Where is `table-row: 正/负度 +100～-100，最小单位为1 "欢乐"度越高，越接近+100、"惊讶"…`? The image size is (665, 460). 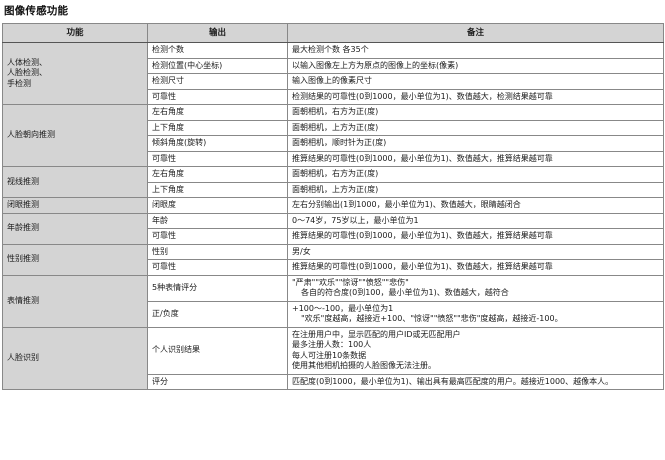
table-row: 正/负度 +100～-100，最小单位为1 "欢乐"度越高，越接近+100、"惊讶"… is located at coordinates (333, 314).